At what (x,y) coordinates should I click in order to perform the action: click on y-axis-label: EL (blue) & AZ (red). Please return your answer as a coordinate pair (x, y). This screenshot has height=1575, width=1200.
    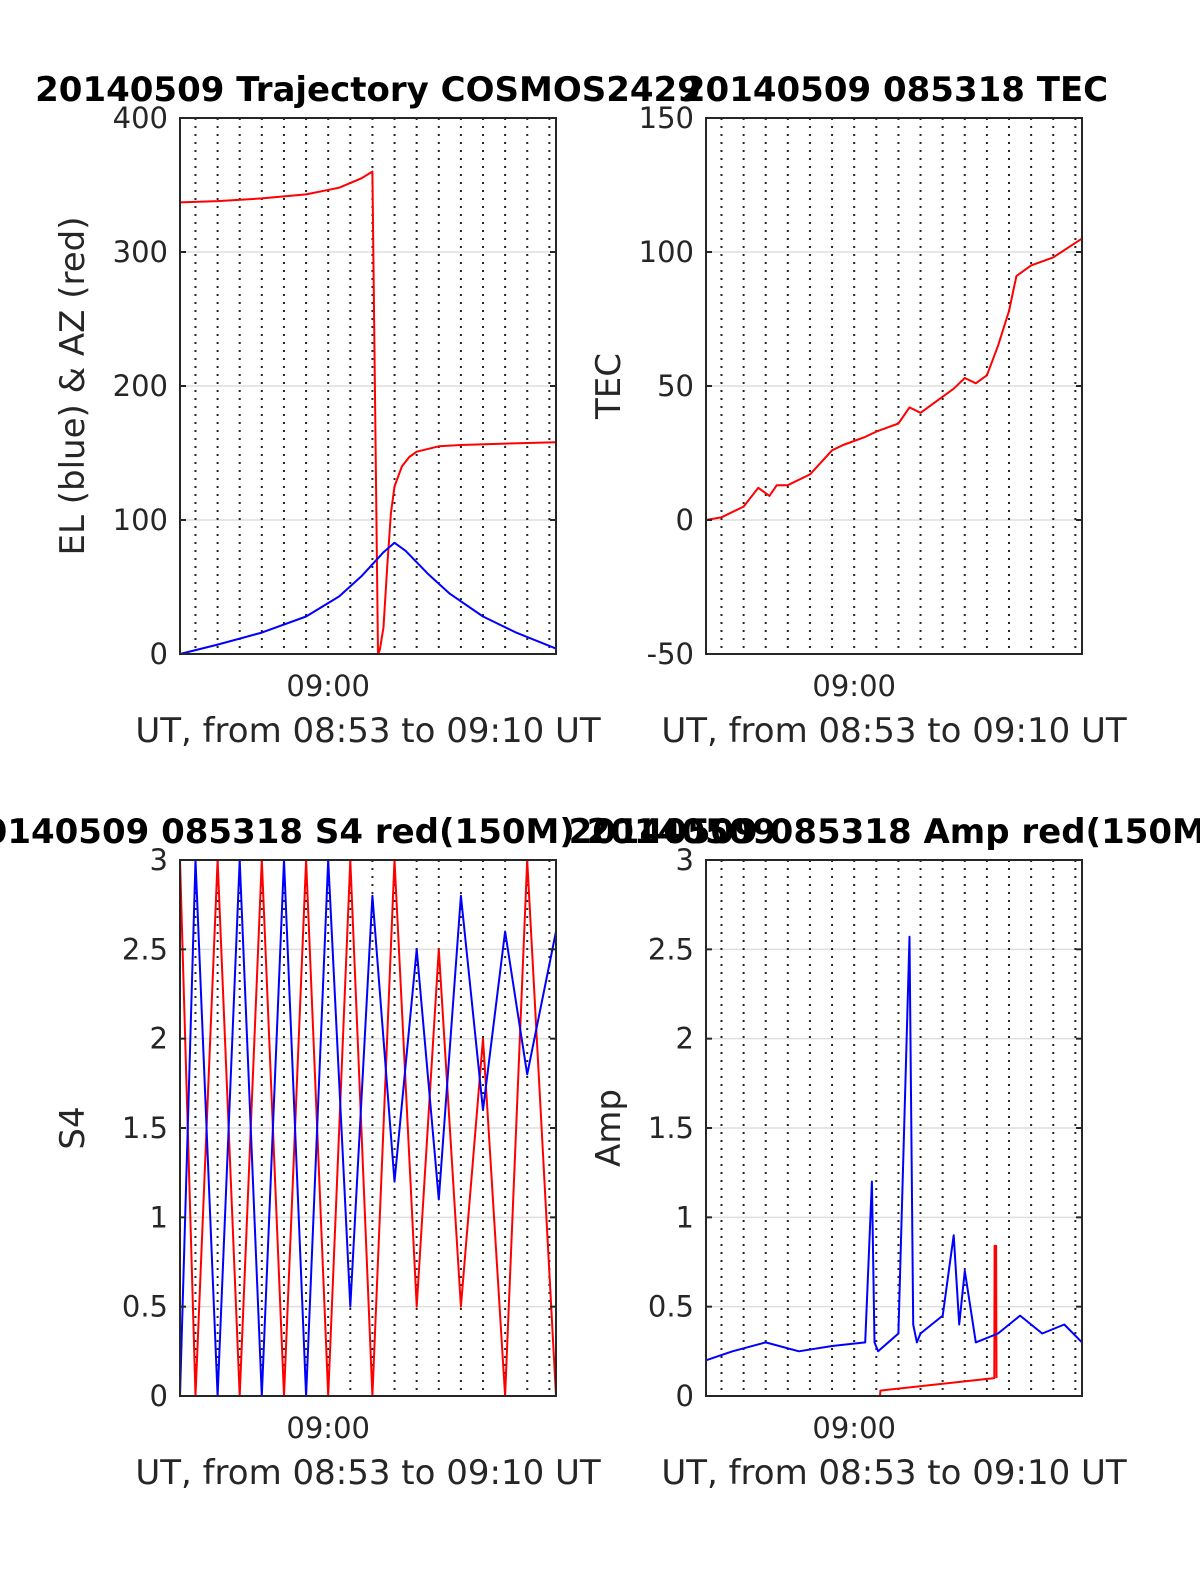
    Looking at the image, I should click on (73, 385).